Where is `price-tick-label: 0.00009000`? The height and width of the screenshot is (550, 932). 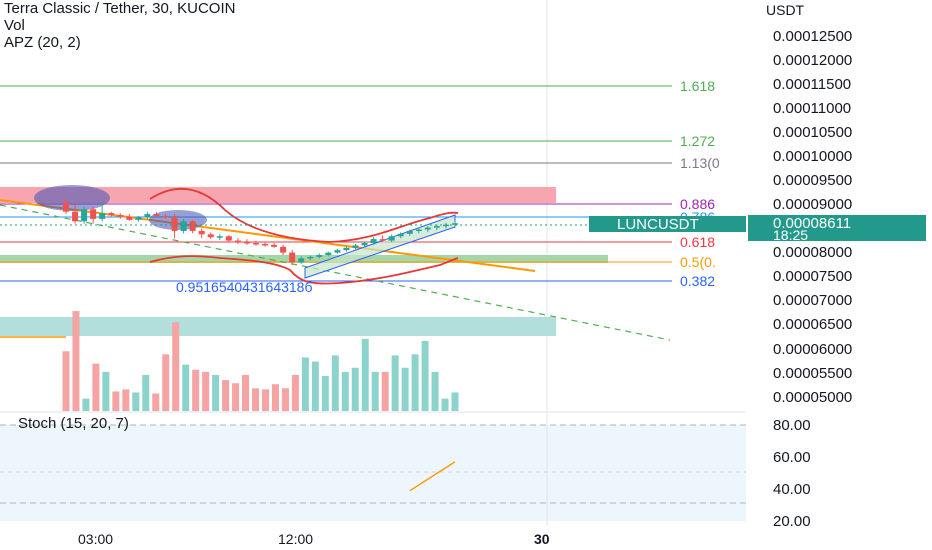
price-tick-label: 0.00009000 is located at coordinates (812, 204).